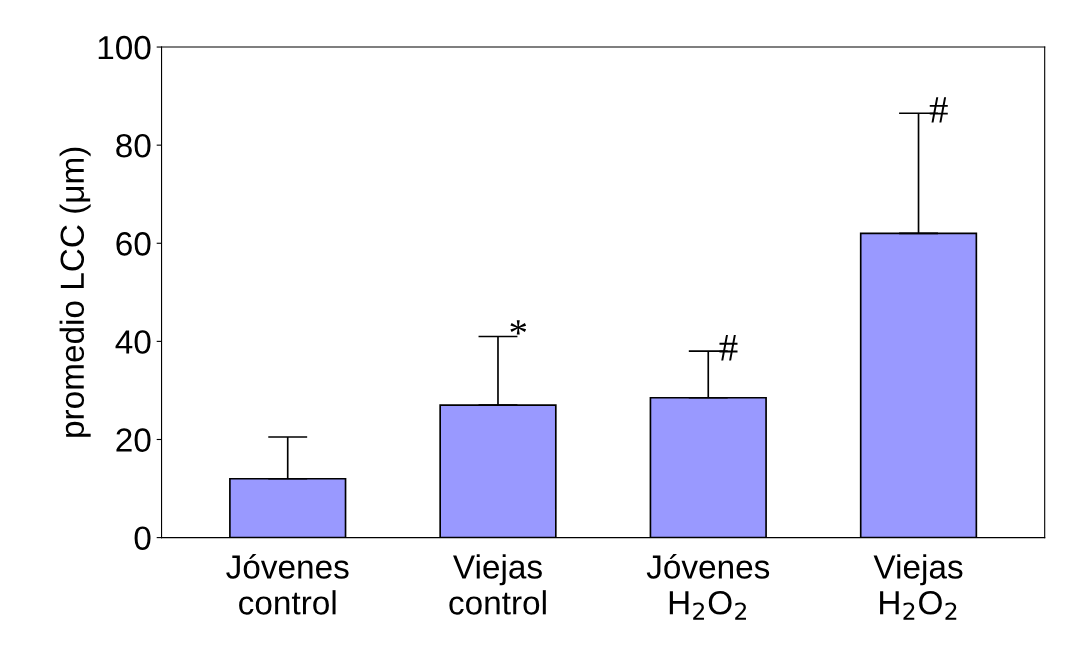 The height and width of the screenshot is (672, 1077). Describe the element at coordinates (75, 292) in the screenshot. I see `y-axis-title: promedio LCC (μm)` at that location.